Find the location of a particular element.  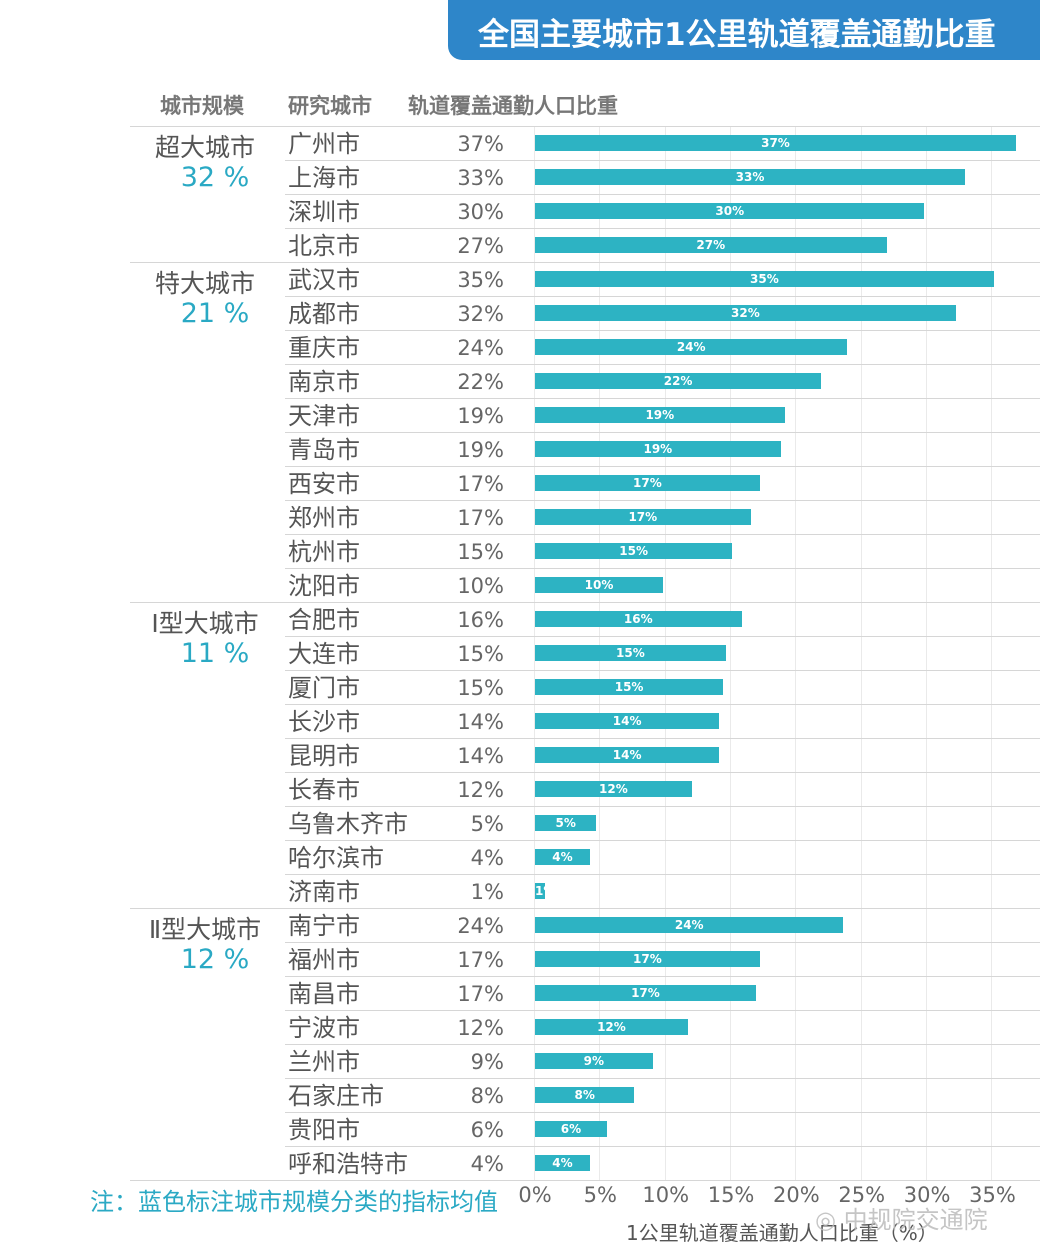

bar: 30% is located at coordinates (730, 211).